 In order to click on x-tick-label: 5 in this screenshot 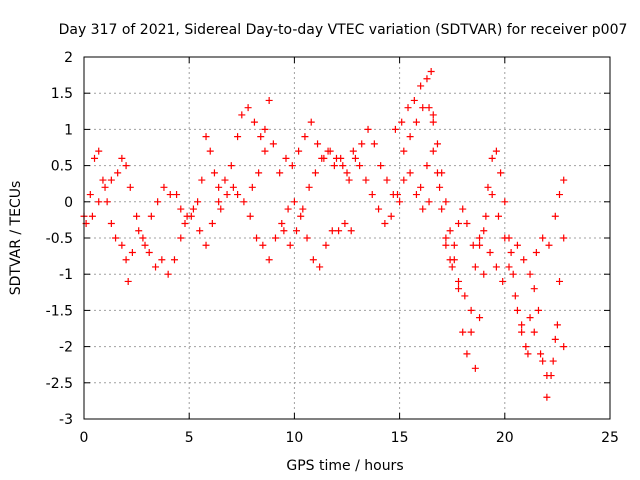, I will do `click(189, 438)`.